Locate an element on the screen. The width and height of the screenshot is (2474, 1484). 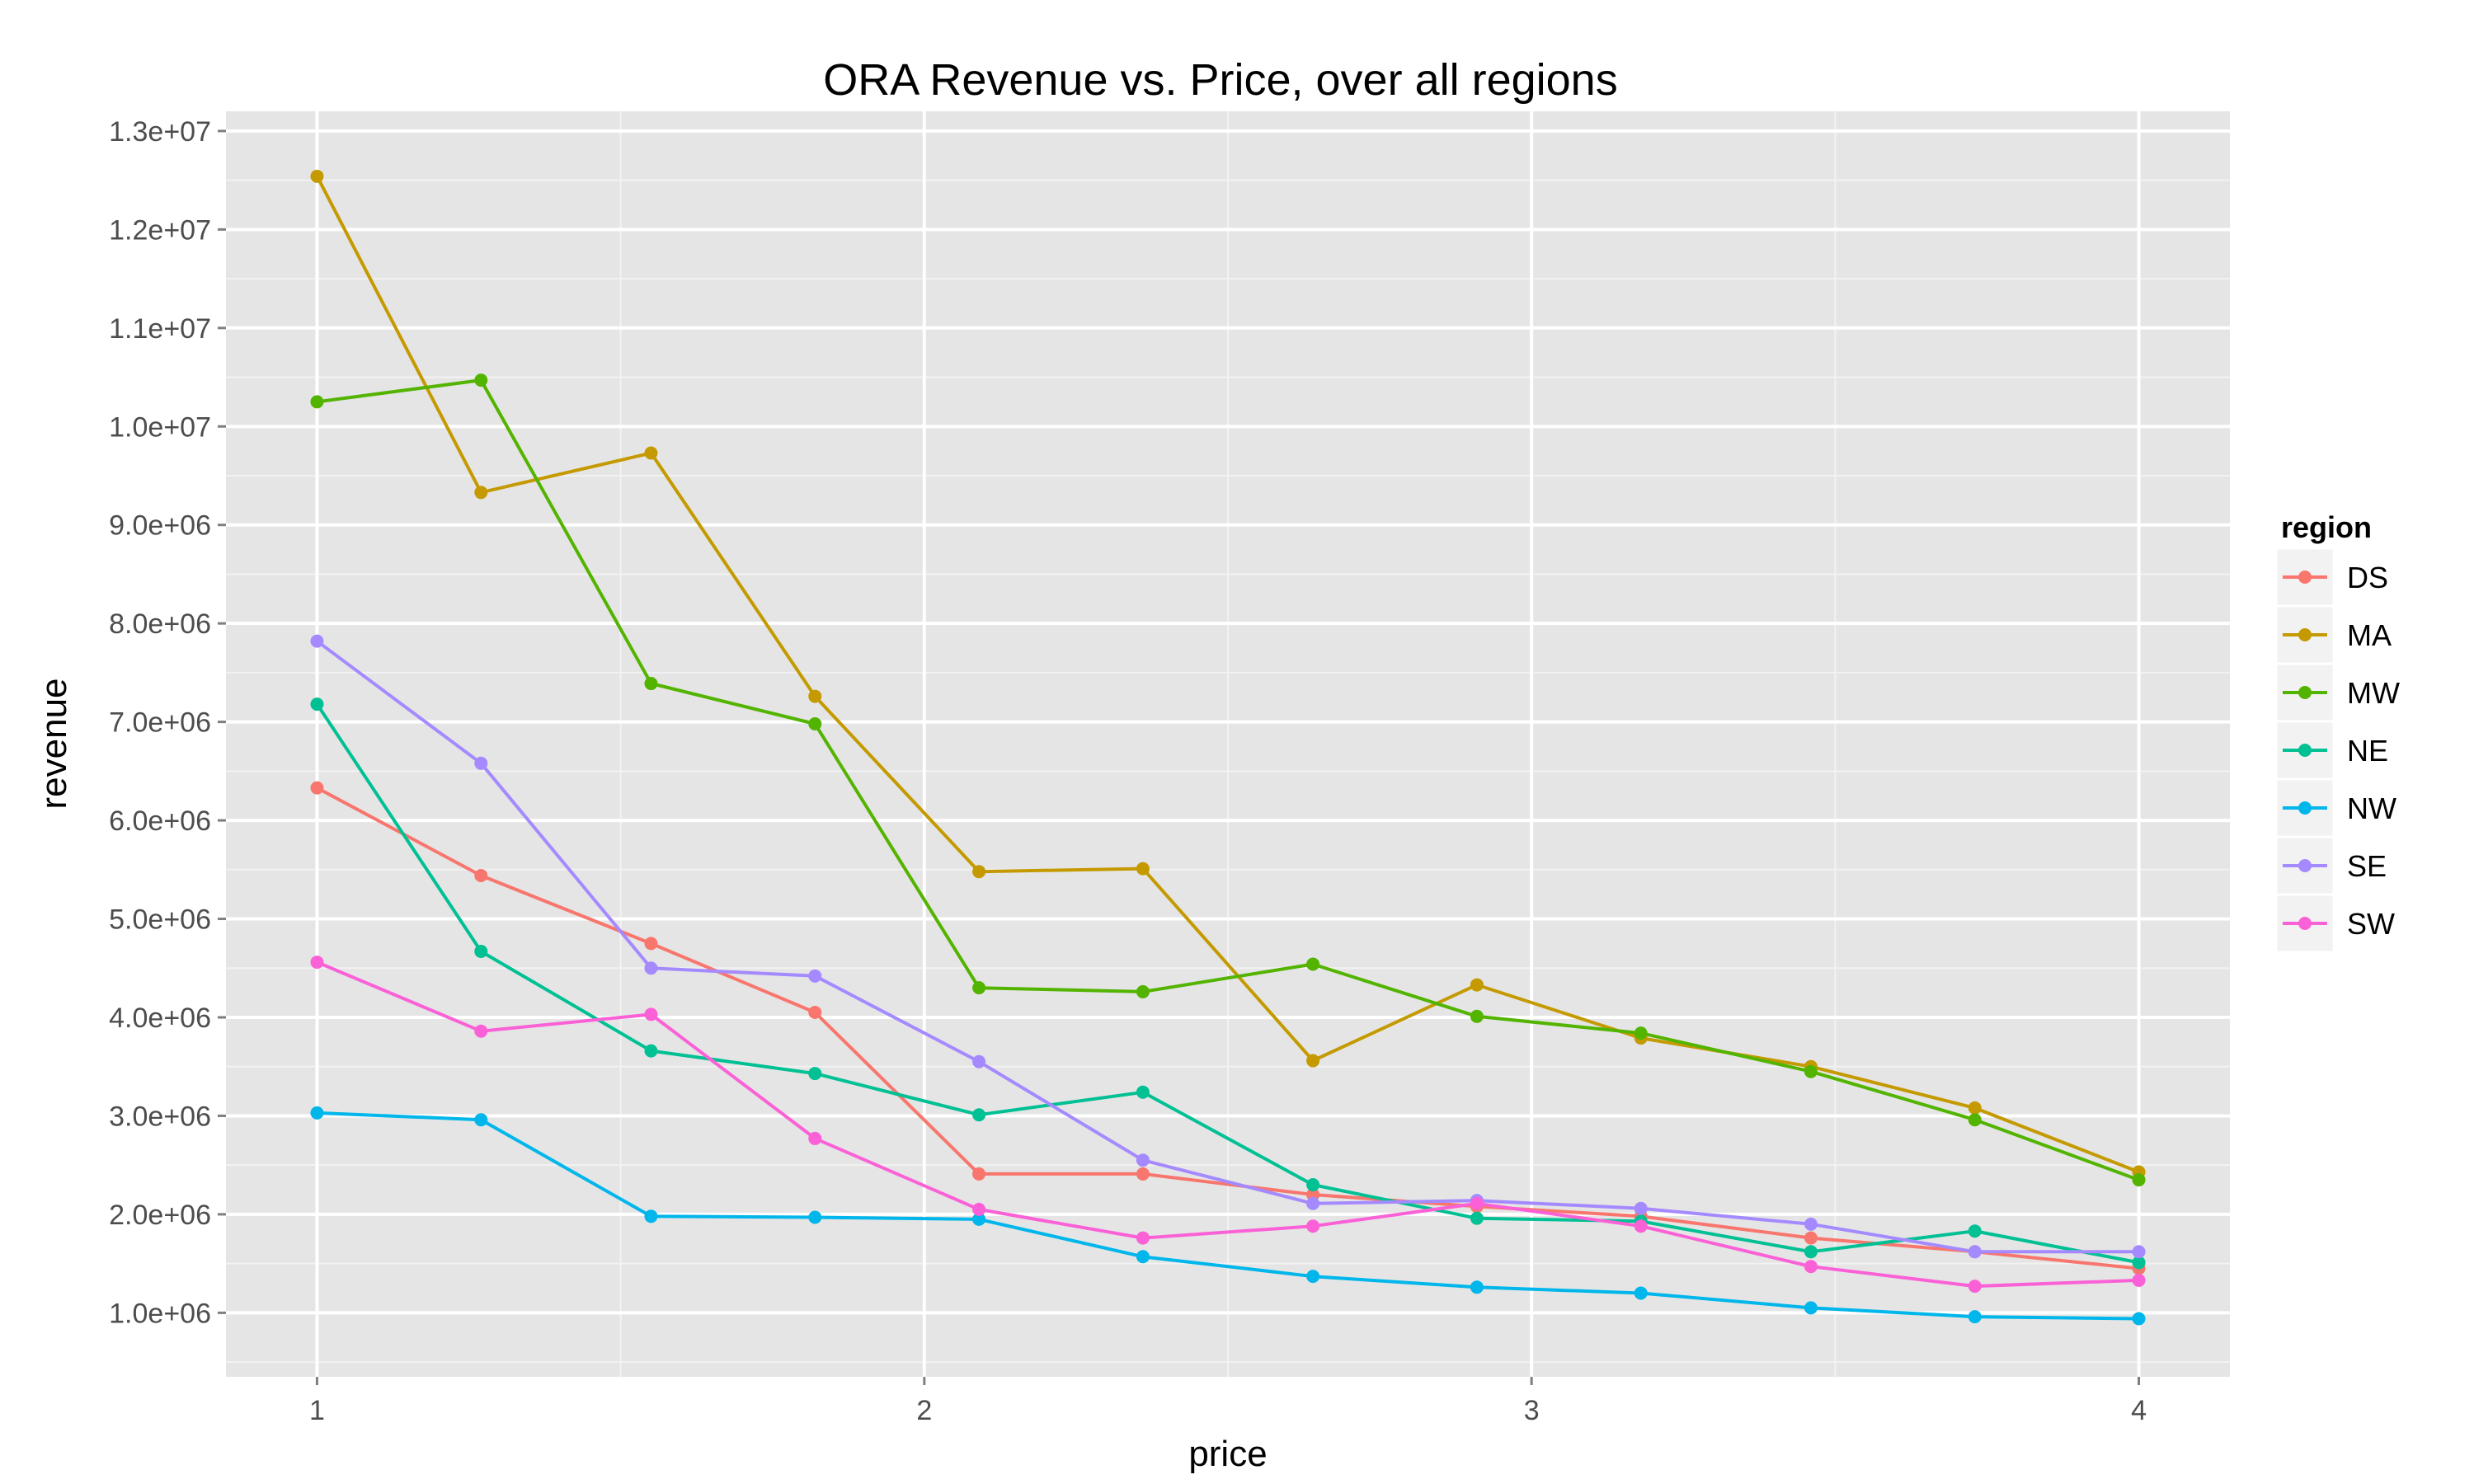
y-tick-label: 4.0e+06 is located at coordinates (160, 1019).